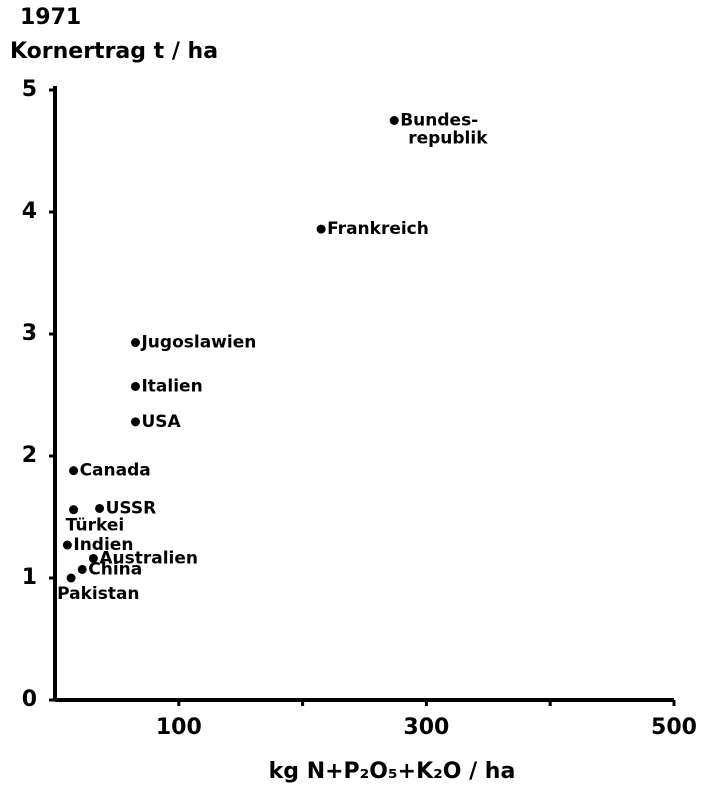 The width and height of the screenshot is (705, 791). What do you see at coordinates (103, 545) in the screenshot?
I see `point-label: Indien` at bounding box center [103, 545].